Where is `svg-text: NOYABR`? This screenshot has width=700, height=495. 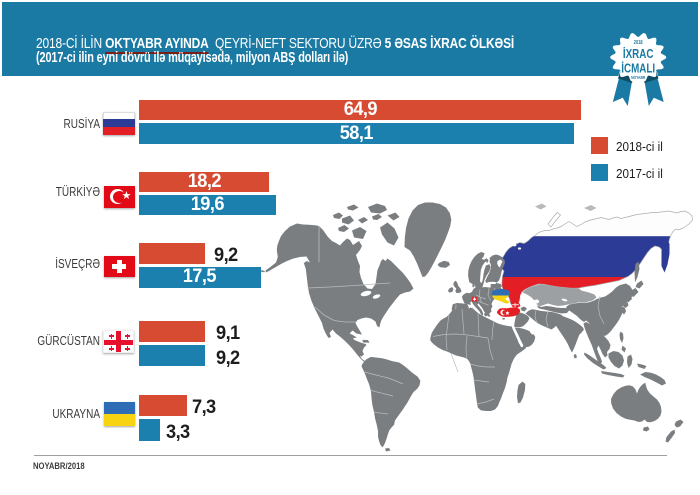 svg-text: NOYABR is located at coordinates (638, 77).